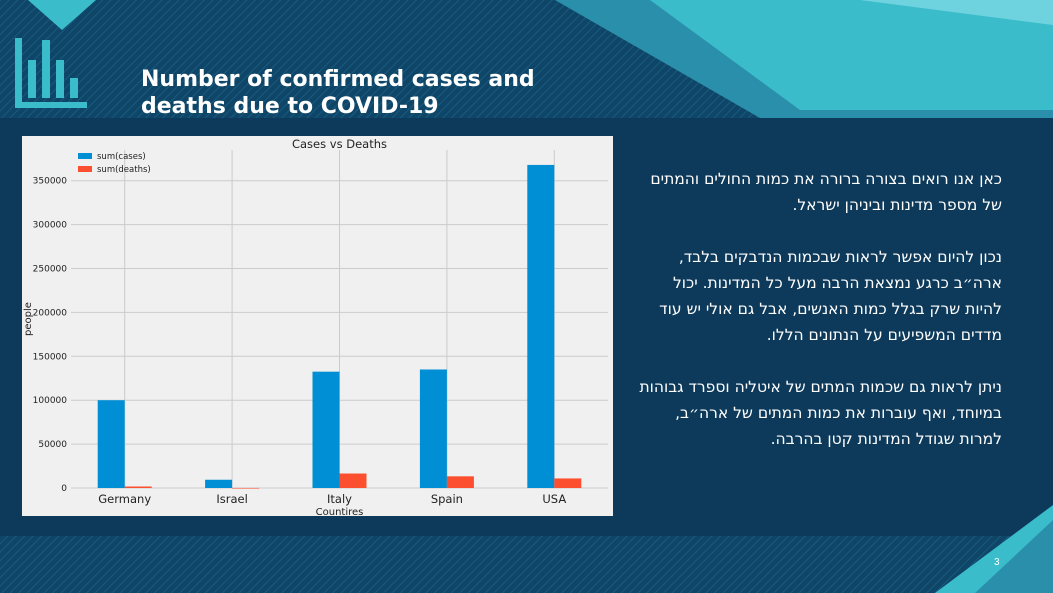 Image resolution: width=1053 pixels, height=593 pixels. Describe the element at coordinates (124, 170) in the screenshot. I see `legend-label: sum(deaths)` at that location.